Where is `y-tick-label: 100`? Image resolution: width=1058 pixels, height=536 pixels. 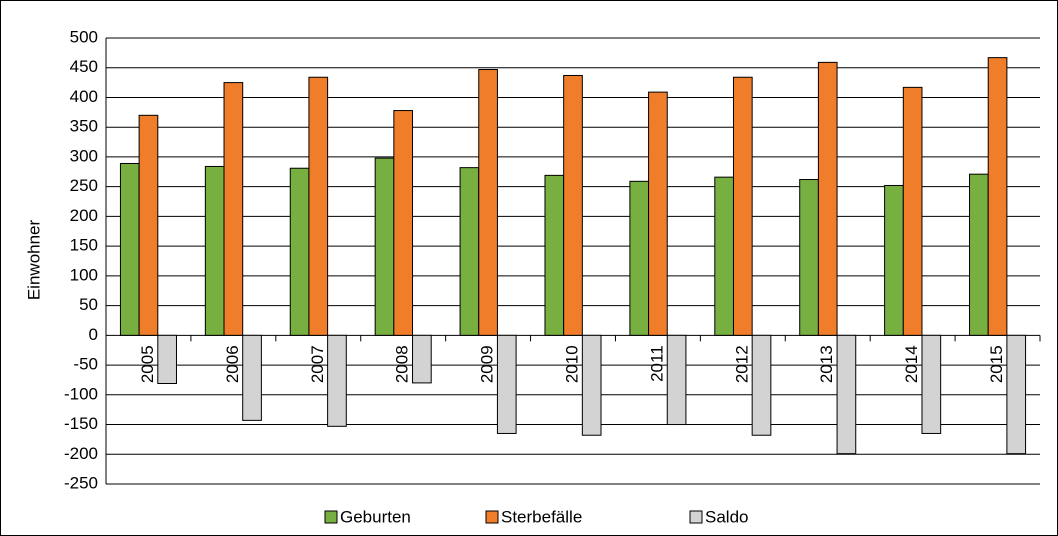 y-tick-label: 100 is located at coordinates (84, 274).